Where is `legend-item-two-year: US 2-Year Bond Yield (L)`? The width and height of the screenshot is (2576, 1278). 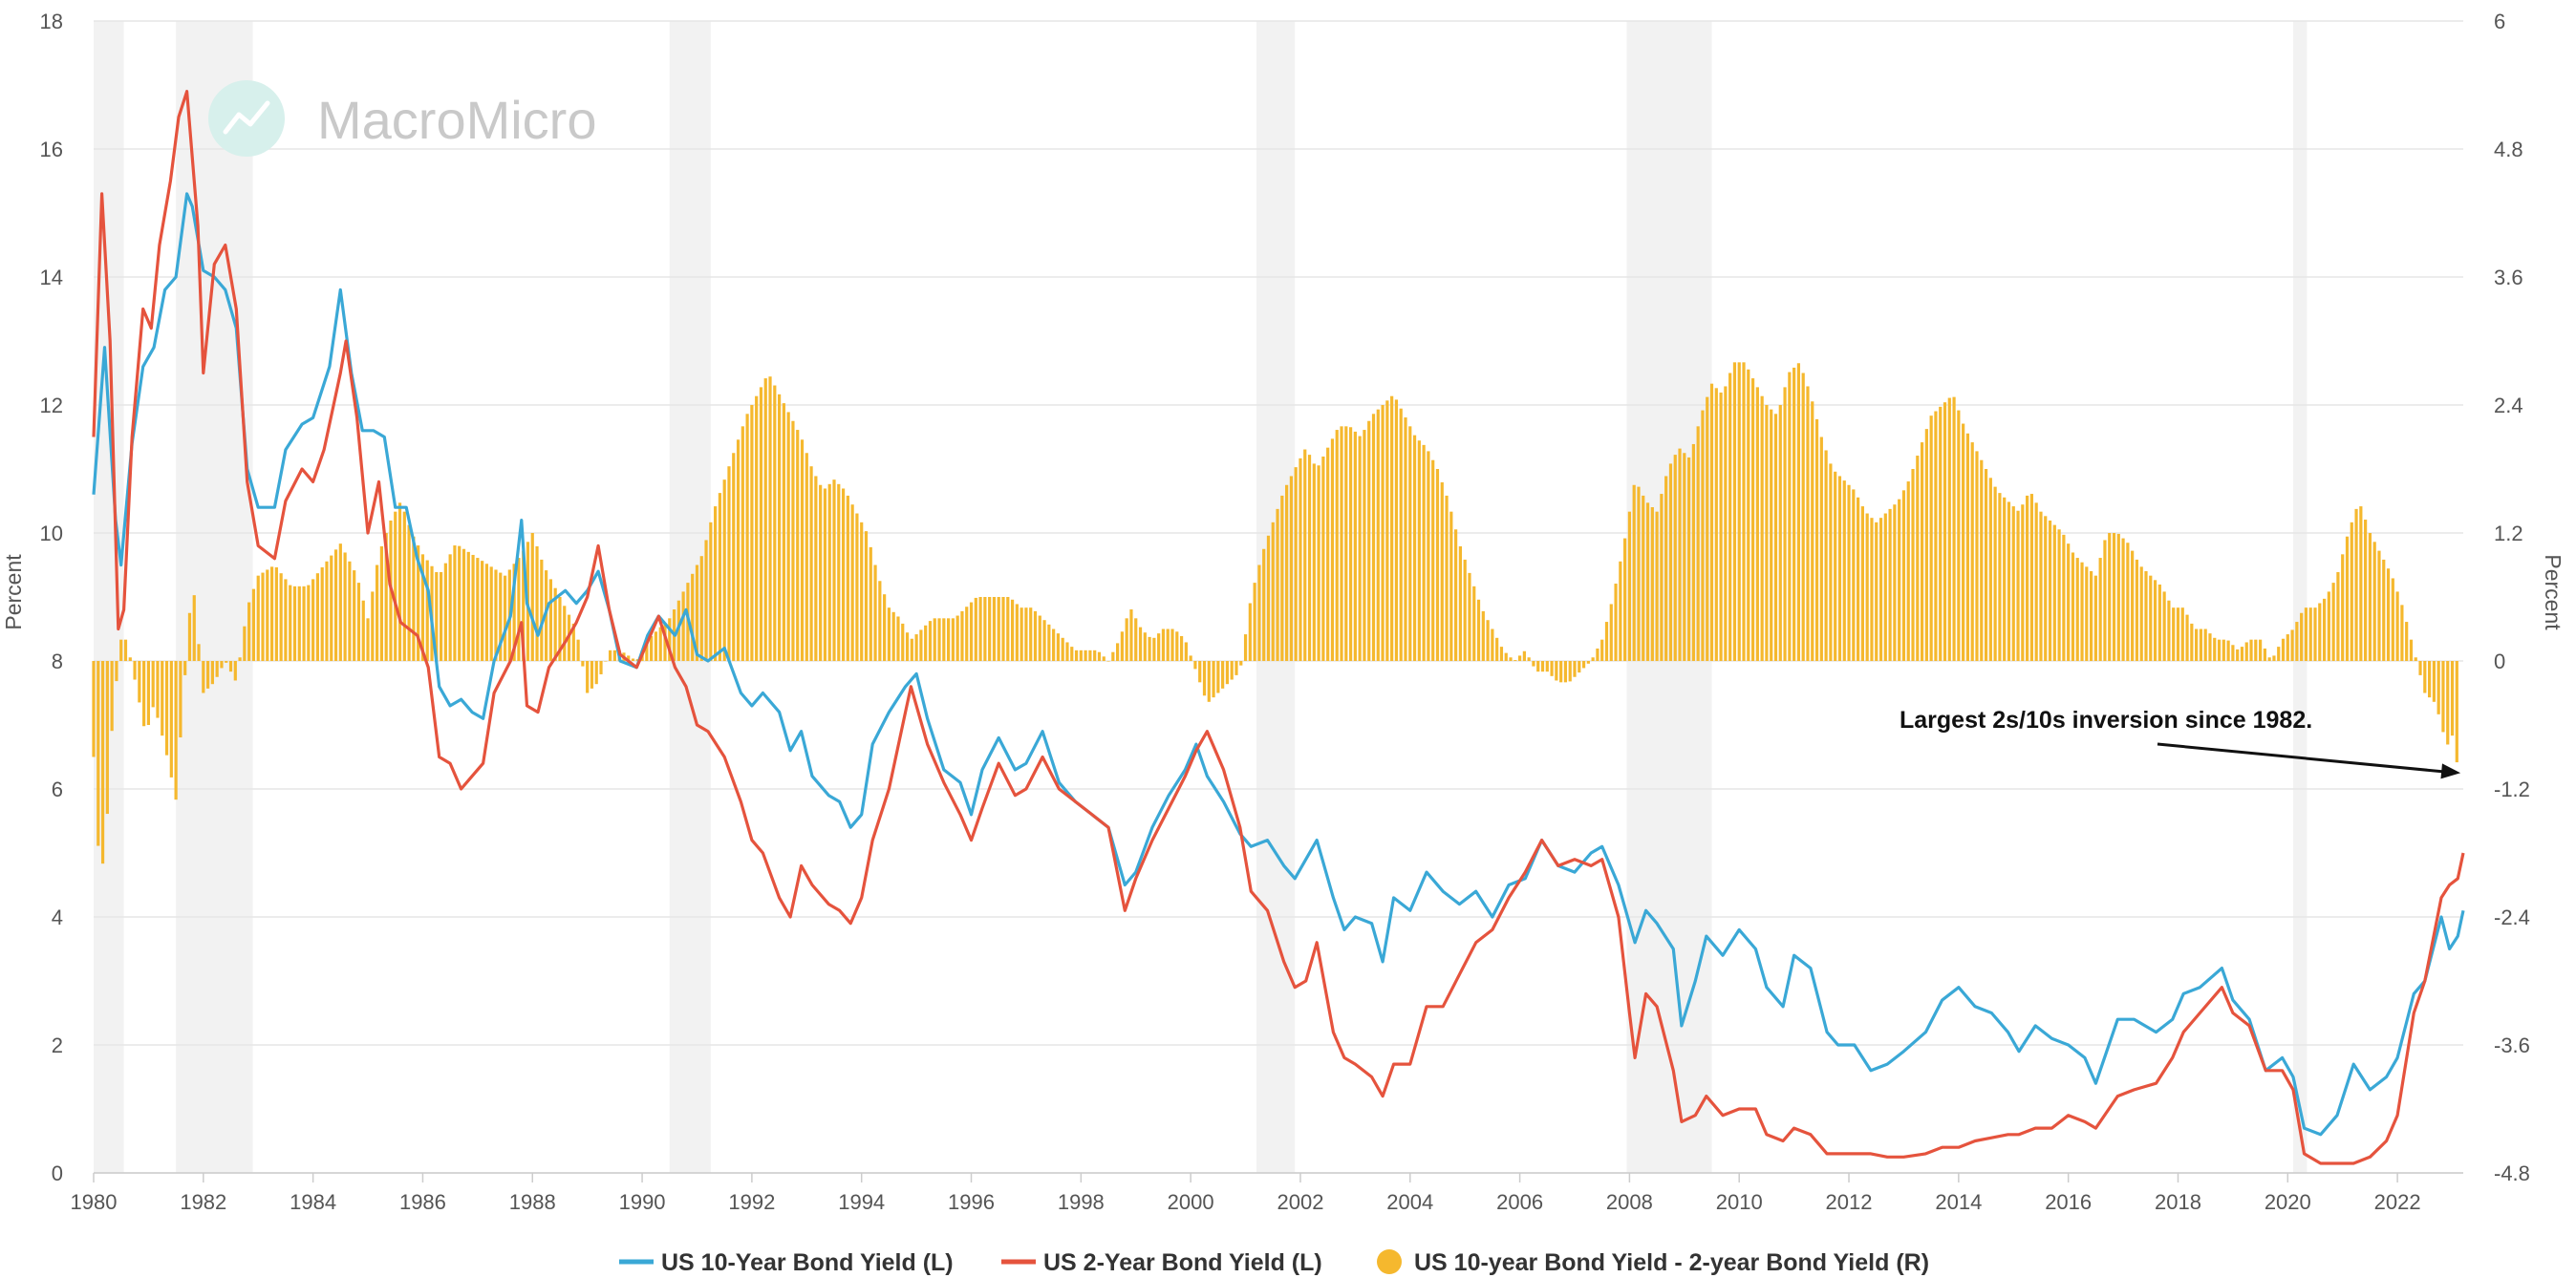
legend-item-two-year: US 2-Year Bond Yield (L) is located at coordinates (1161, 1262).